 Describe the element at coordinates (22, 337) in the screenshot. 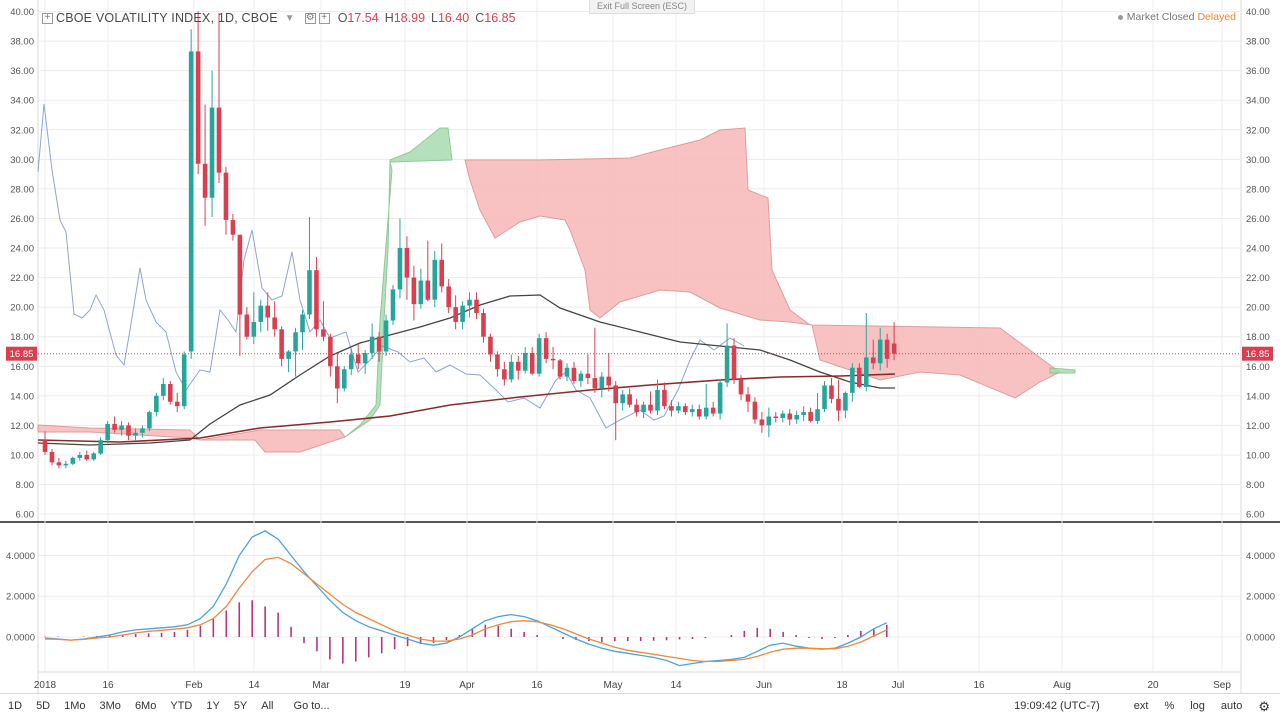

I see `y-tick-label-left: 18.00` at that location.